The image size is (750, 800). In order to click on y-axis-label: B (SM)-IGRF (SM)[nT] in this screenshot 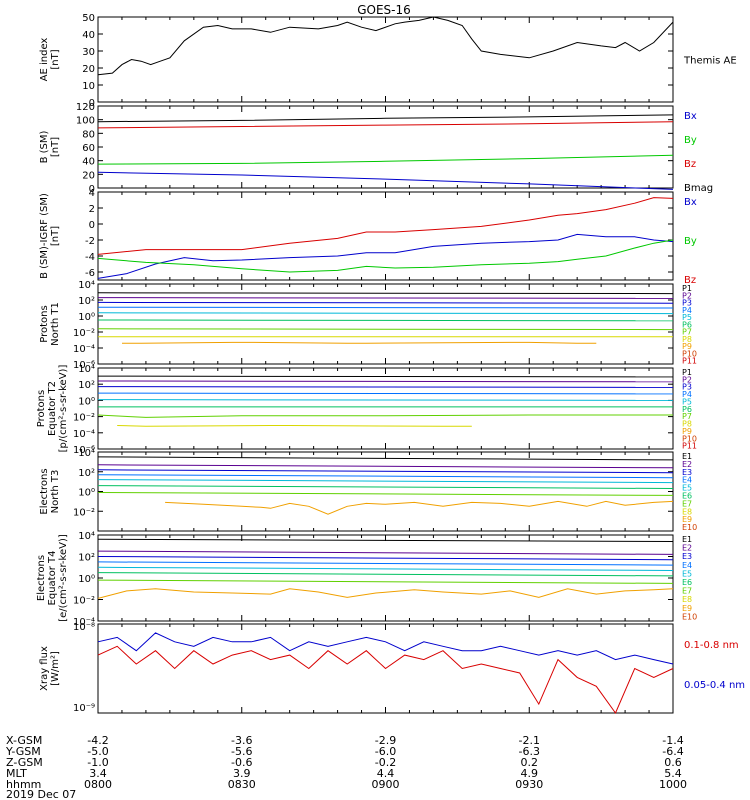, I will do `click(50, 236)`.